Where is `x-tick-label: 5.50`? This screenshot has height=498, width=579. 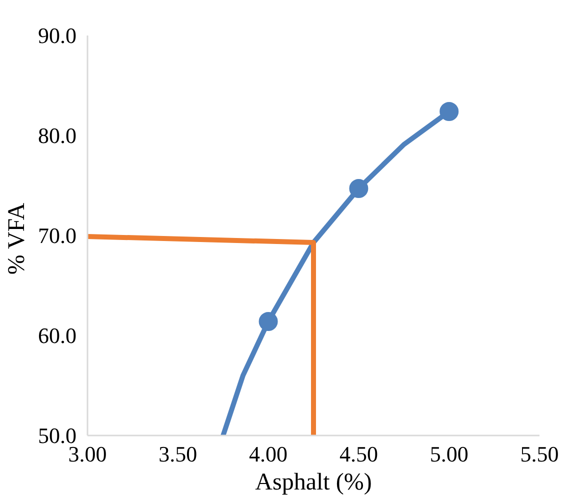
x-tick-label: 5.50 is located at coordinates (539, 454).